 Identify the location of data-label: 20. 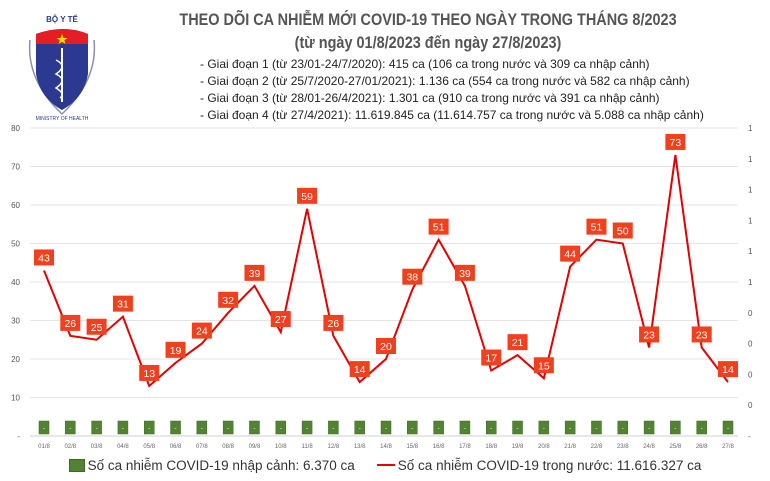
(386, 347).